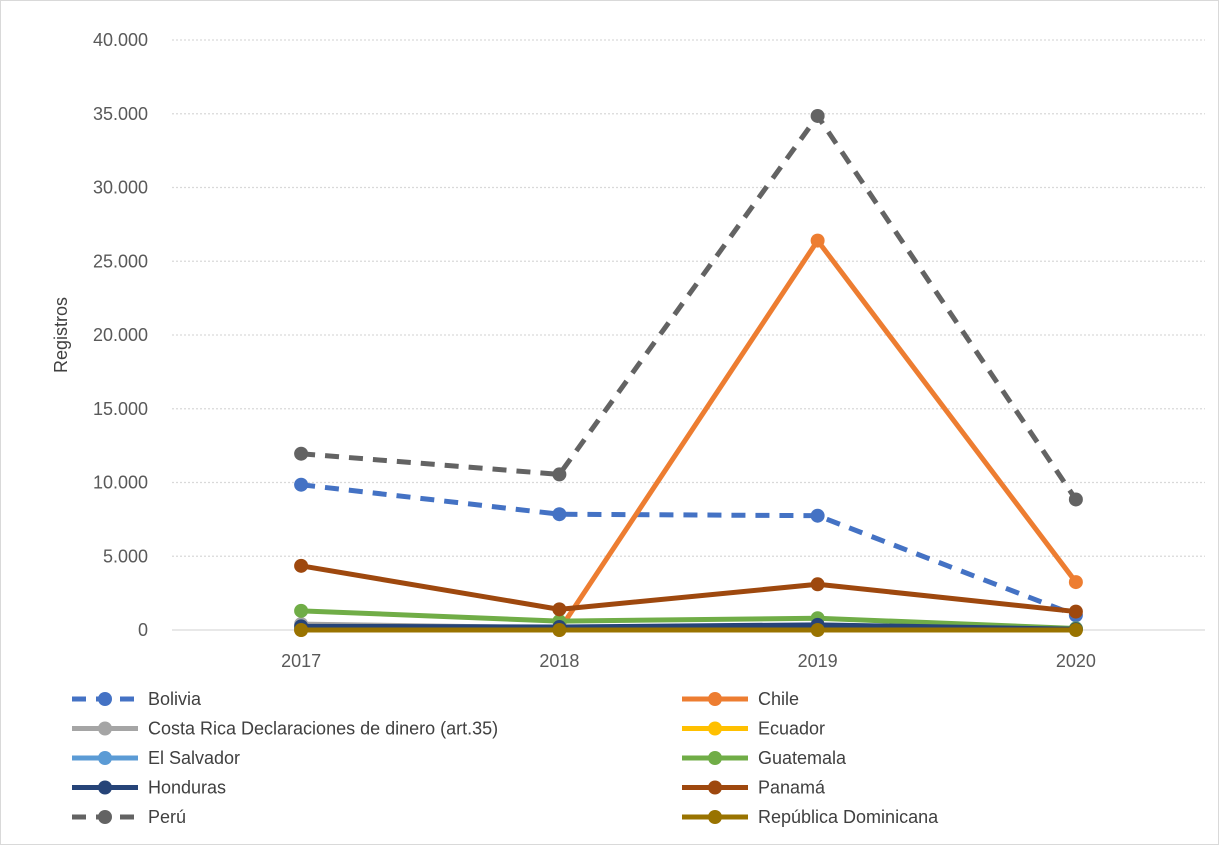 The image size is (1219, 845). What do you see at coordinates (792, 788) in the screenshot?
I see `legend-label: Panamá` at bounding box center [792, 788].